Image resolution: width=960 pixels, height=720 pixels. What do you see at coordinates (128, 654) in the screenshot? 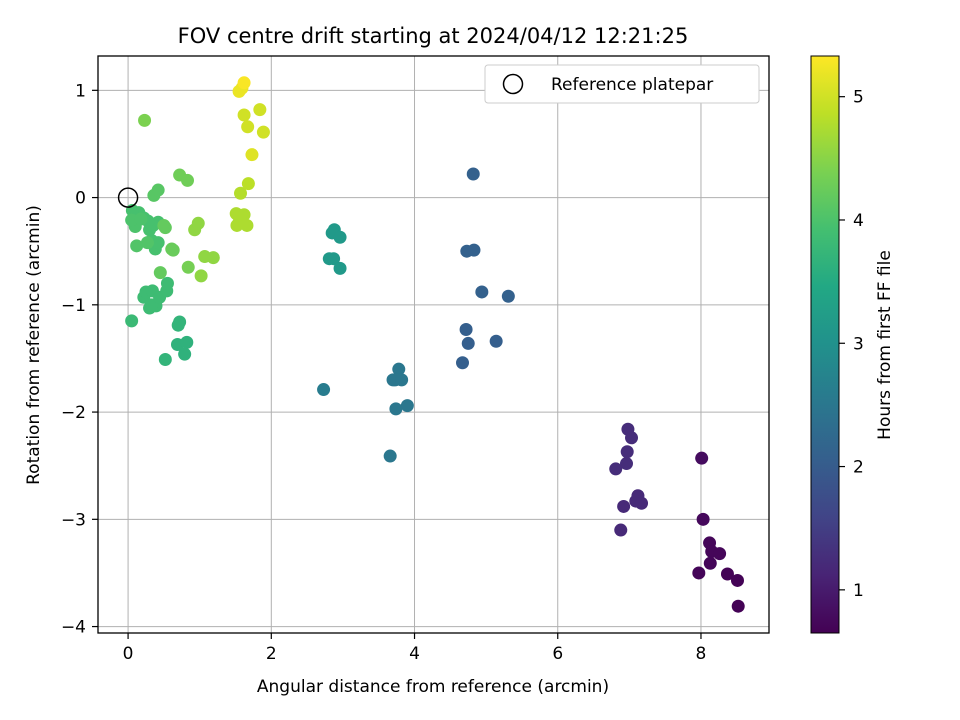
I see `x-tick-label: 0` at bounding box center [128, 654].